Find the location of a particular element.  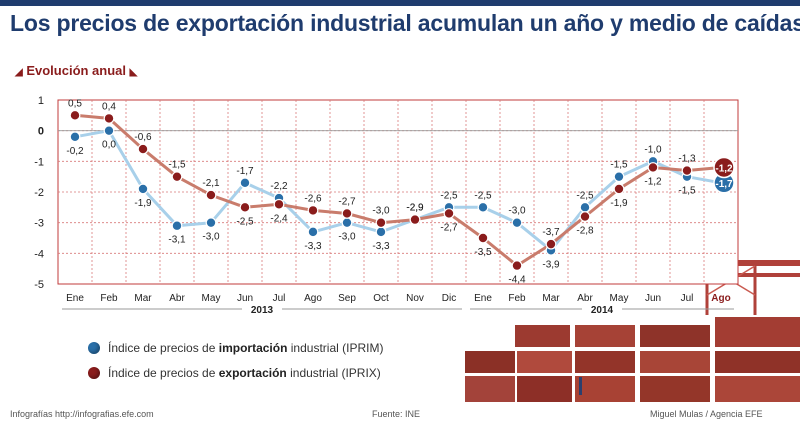

y-tick-label: -3 is located at coordinates (39, 224).